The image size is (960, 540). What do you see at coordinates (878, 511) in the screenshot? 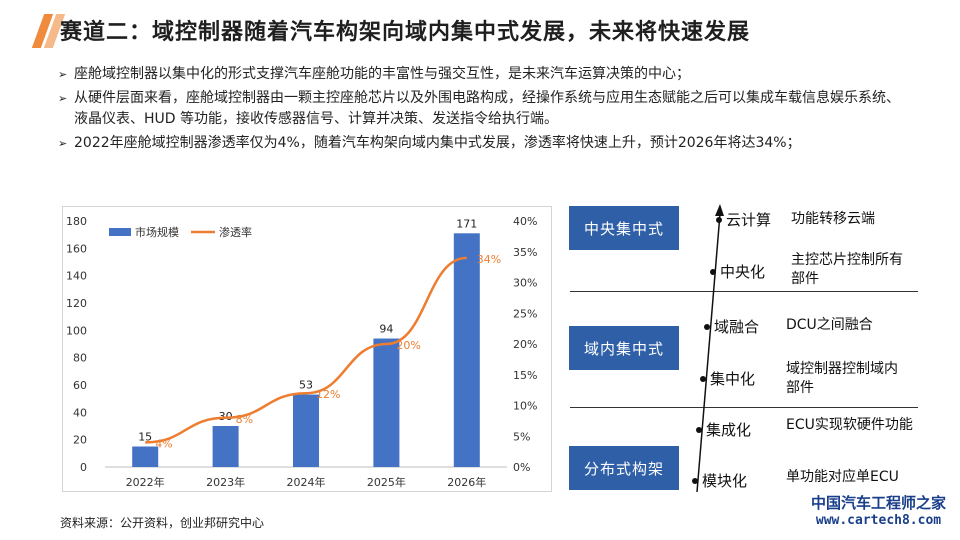
I see `watermark: 中国汽车工程师之家 www.cartech8.com` at bounding box center [878, 511].